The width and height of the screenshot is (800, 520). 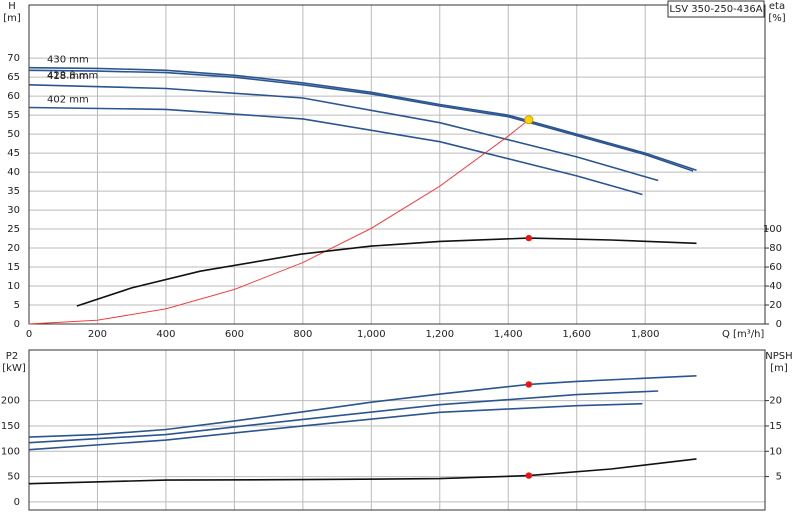 I want to click on y-tick-label: 70, so click(x=13, y=58).